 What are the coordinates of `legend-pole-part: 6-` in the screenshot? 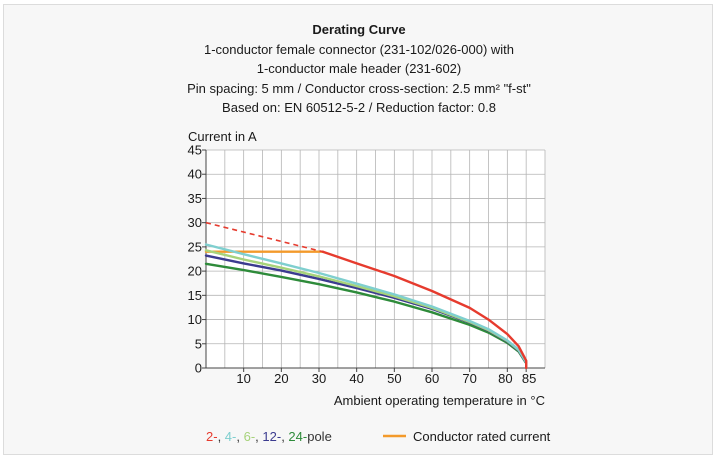 It's located at (250, 436).